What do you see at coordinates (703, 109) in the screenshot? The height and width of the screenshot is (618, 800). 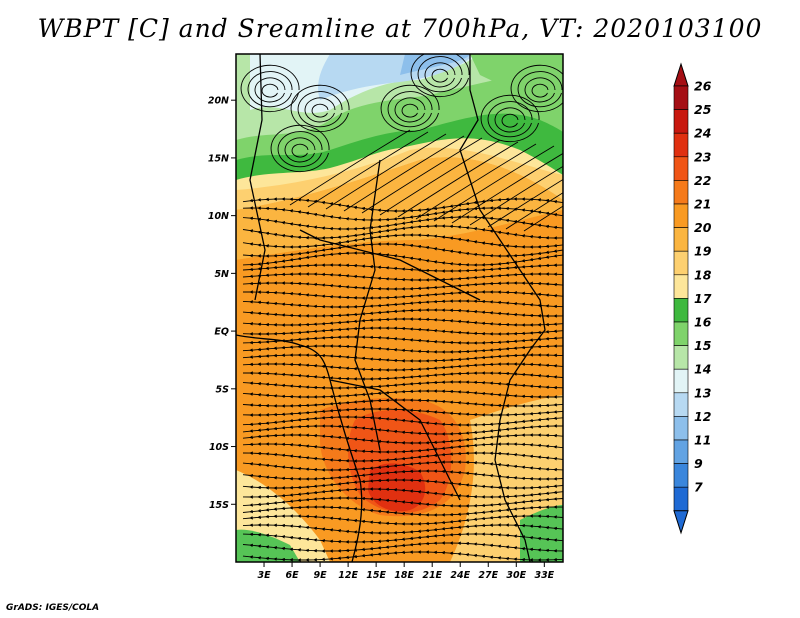 I see `colorbar-label: 25` at bounding box center [703, 109].